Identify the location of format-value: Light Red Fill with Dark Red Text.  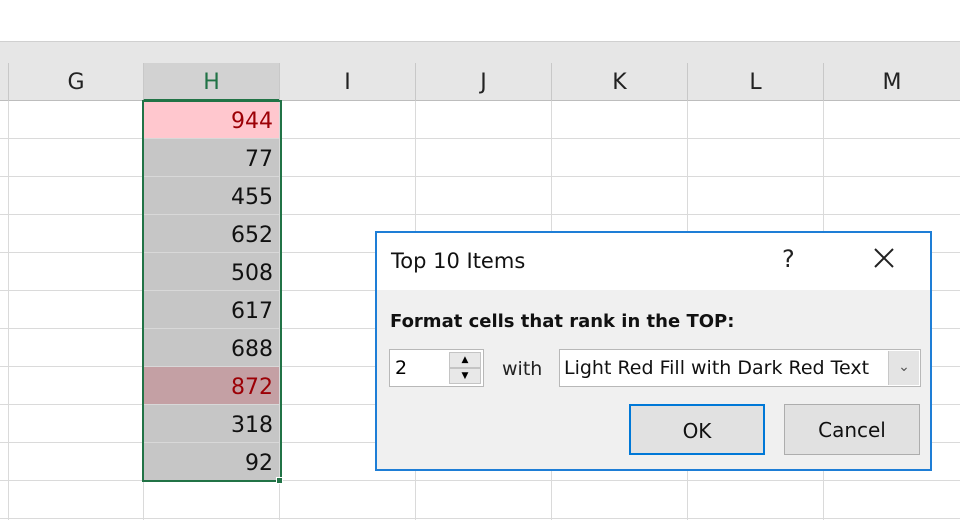
(717, 368).